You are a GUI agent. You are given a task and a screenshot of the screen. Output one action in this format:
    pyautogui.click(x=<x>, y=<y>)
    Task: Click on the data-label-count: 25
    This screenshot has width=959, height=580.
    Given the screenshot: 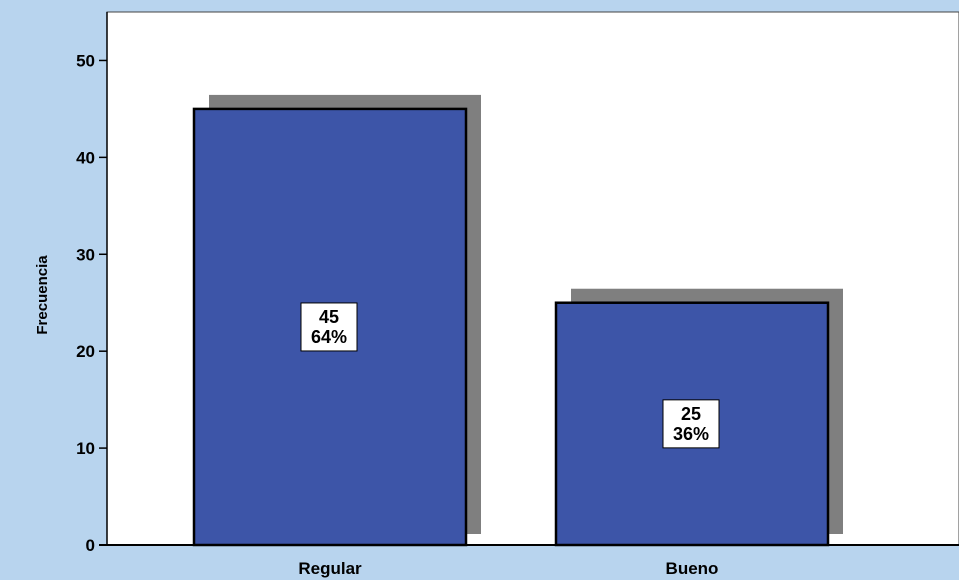 What is the action you would take?
    pyautogui.click(x=691, y=414)
    